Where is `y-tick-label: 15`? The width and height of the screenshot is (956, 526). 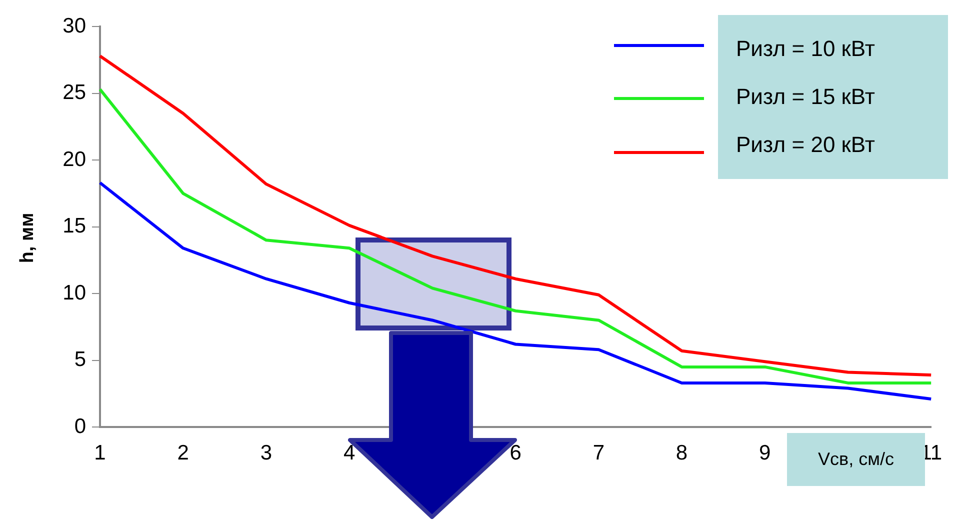
y-tick-label: 15 is located at coordinates (74, 226).